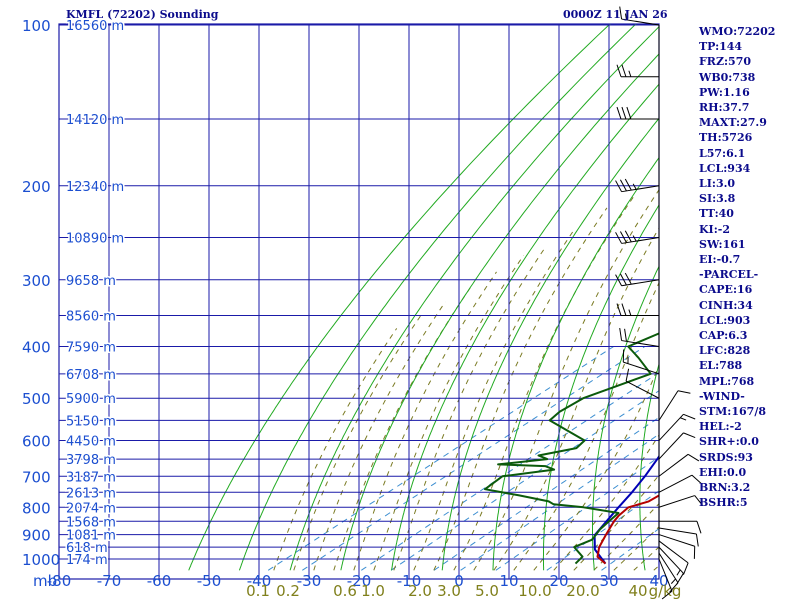 The width and height of the screenshot is (800, 600). I want to click on height-label-halo: 618 m, so click(87, 548).